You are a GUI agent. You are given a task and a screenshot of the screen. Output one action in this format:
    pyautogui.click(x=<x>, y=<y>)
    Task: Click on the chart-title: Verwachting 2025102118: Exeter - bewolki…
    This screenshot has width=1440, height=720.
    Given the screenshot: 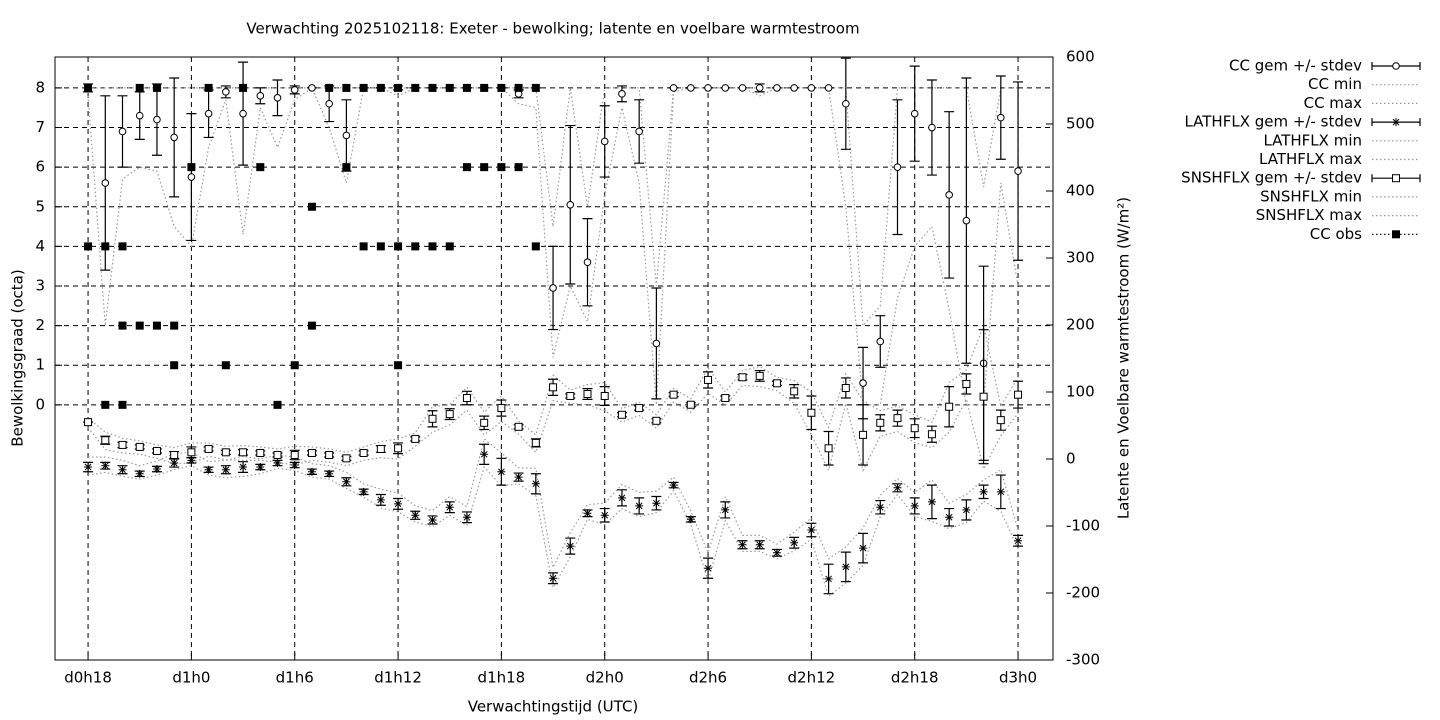 What is the action you would take?
    pyautogui.click(x=552, y=29)
    